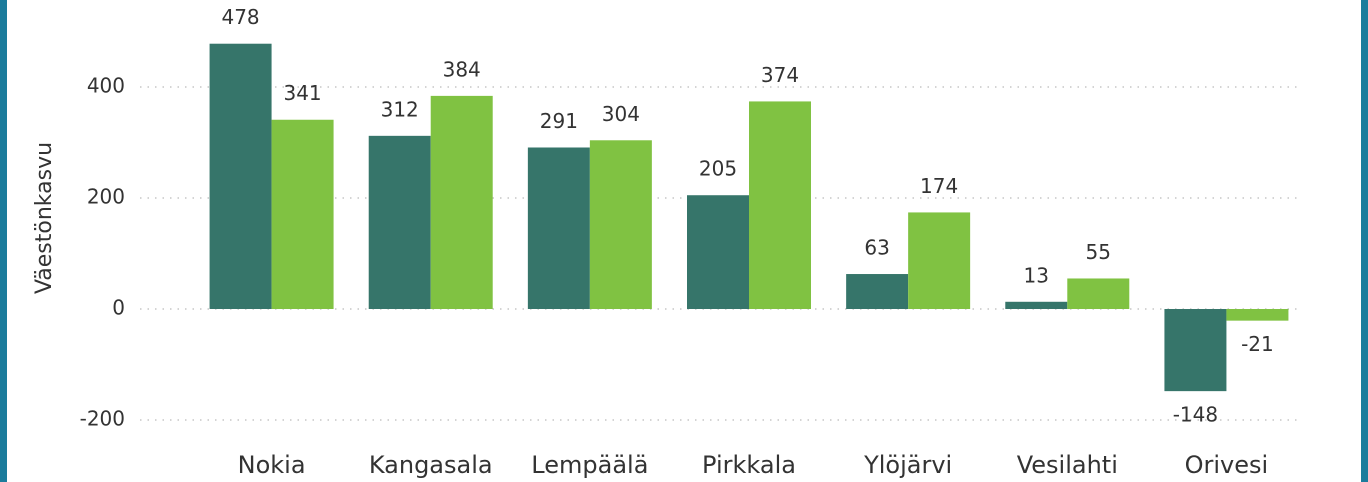 This screenshot has height=482, width=1368. I want to click on data-label: -148, so click(1195, 415).